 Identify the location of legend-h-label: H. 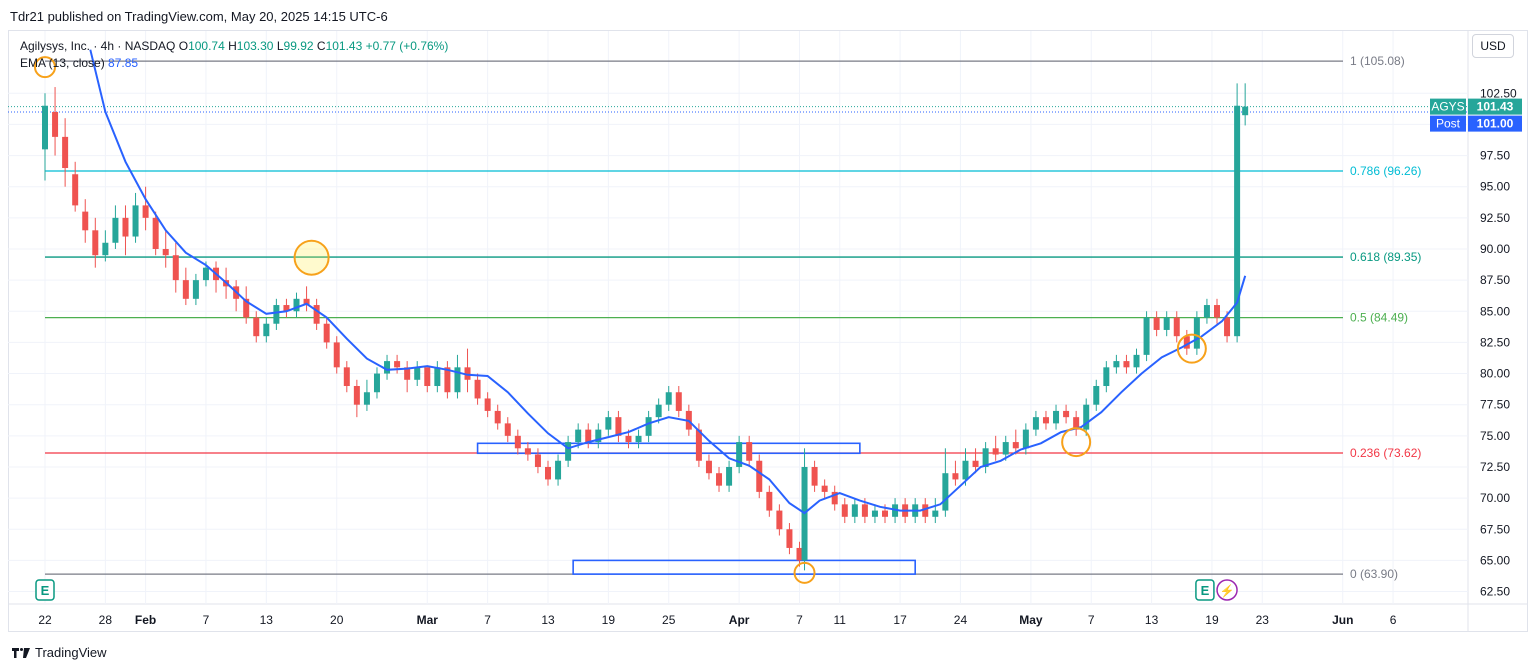
(232, 46).